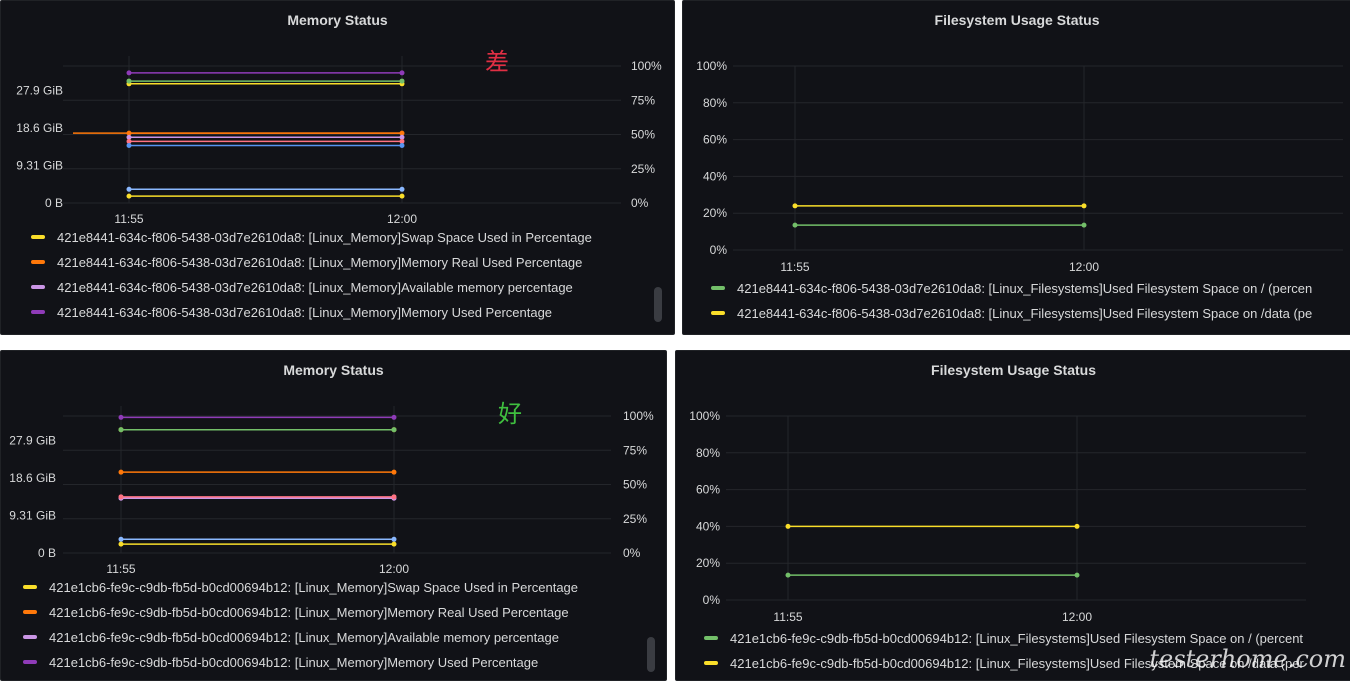 Image resolution: width=1350 pixels, height=681 pixels. Describe the element at coordinates (497, 62) in the screenshot. I see `annotation-bad: 差` at that location.